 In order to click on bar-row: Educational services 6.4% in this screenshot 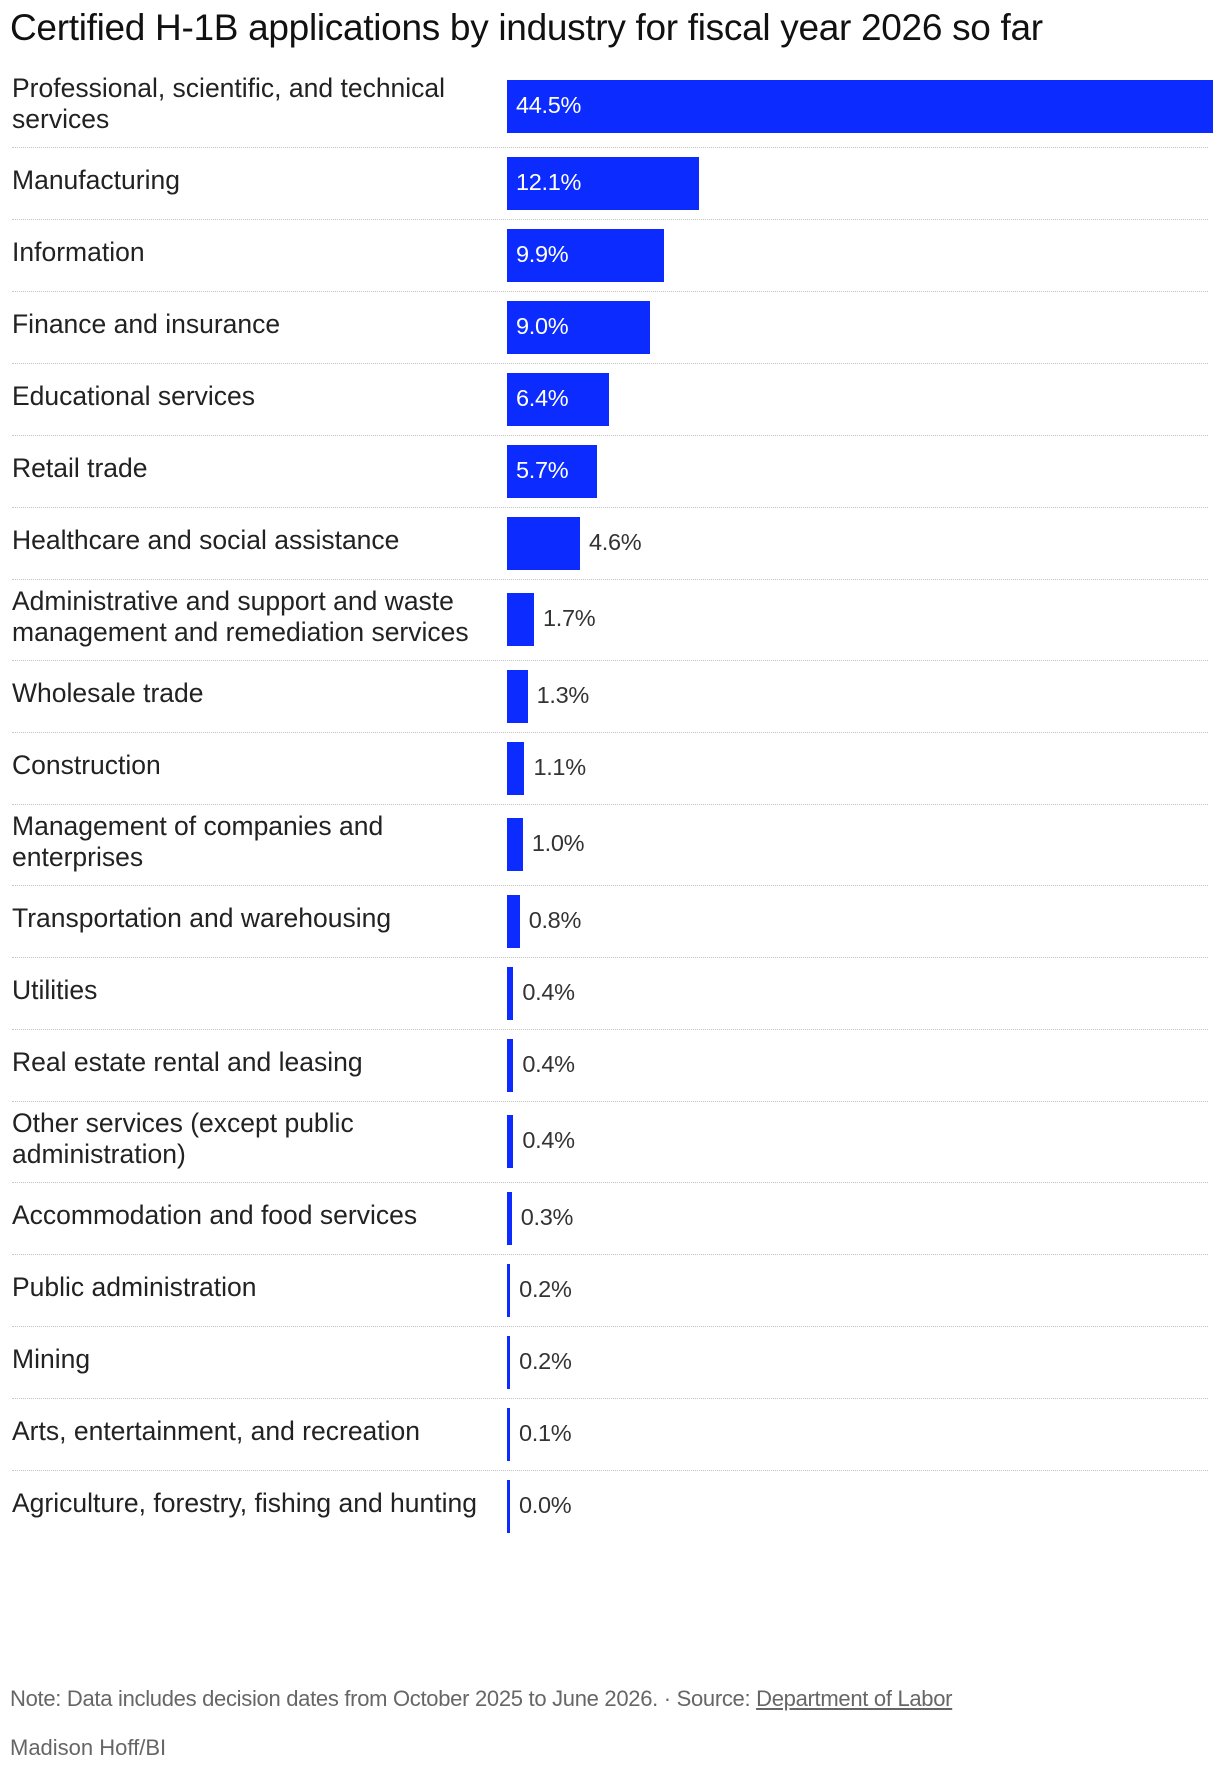, I will do `click(610, 399)`.